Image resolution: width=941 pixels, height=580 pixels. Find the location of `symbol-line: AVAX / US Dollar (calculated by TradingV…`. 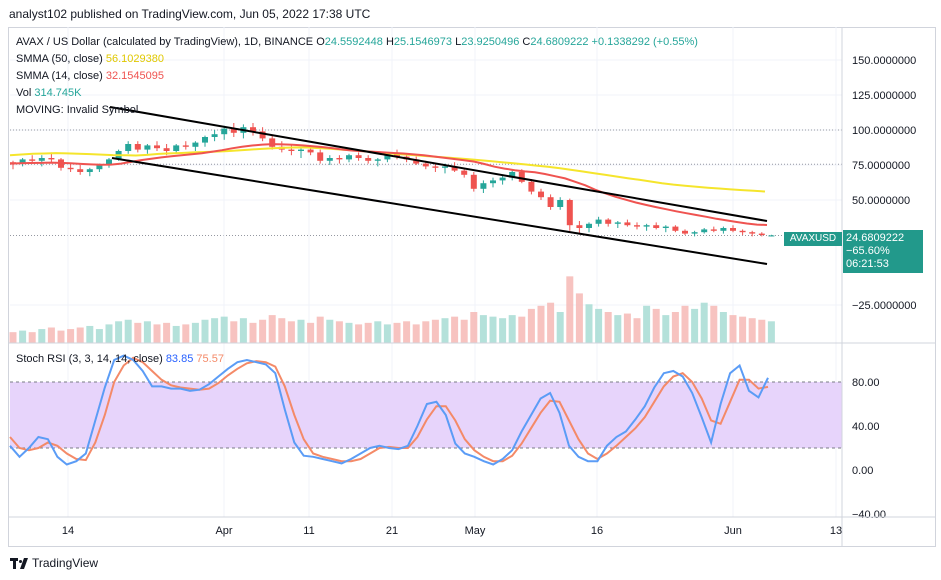

symbol-line: AVAX / US Dollar (calculated by TradingV… is located at coordinates (357, 42).